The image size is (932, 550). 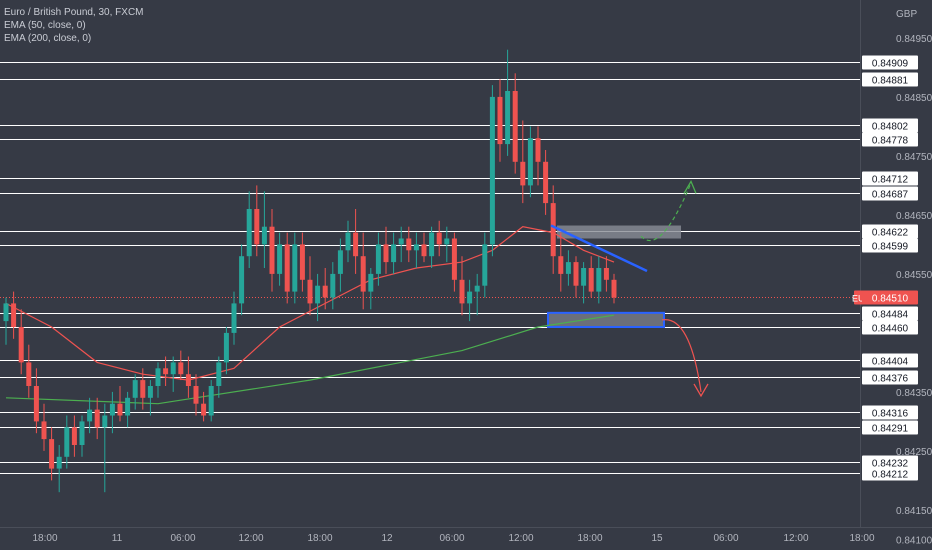 I want to click on bearish-path, so click(x=681, y=355).